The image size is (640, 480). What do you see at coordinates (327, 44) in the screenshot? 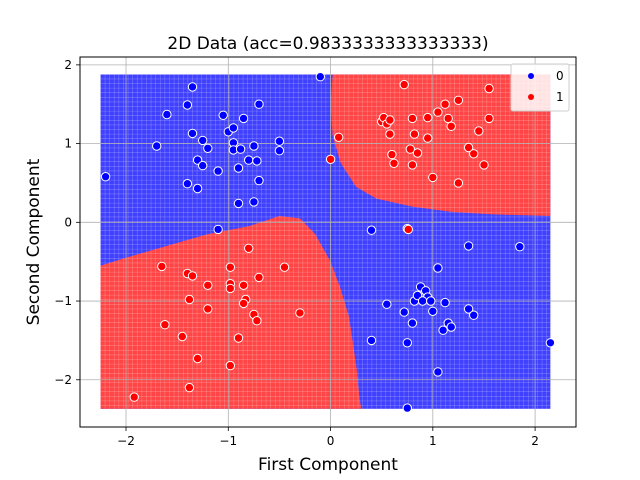
I see `chart-title: 2D Data (acc=0.9833333333333333)` at bounding box center [327, 44].